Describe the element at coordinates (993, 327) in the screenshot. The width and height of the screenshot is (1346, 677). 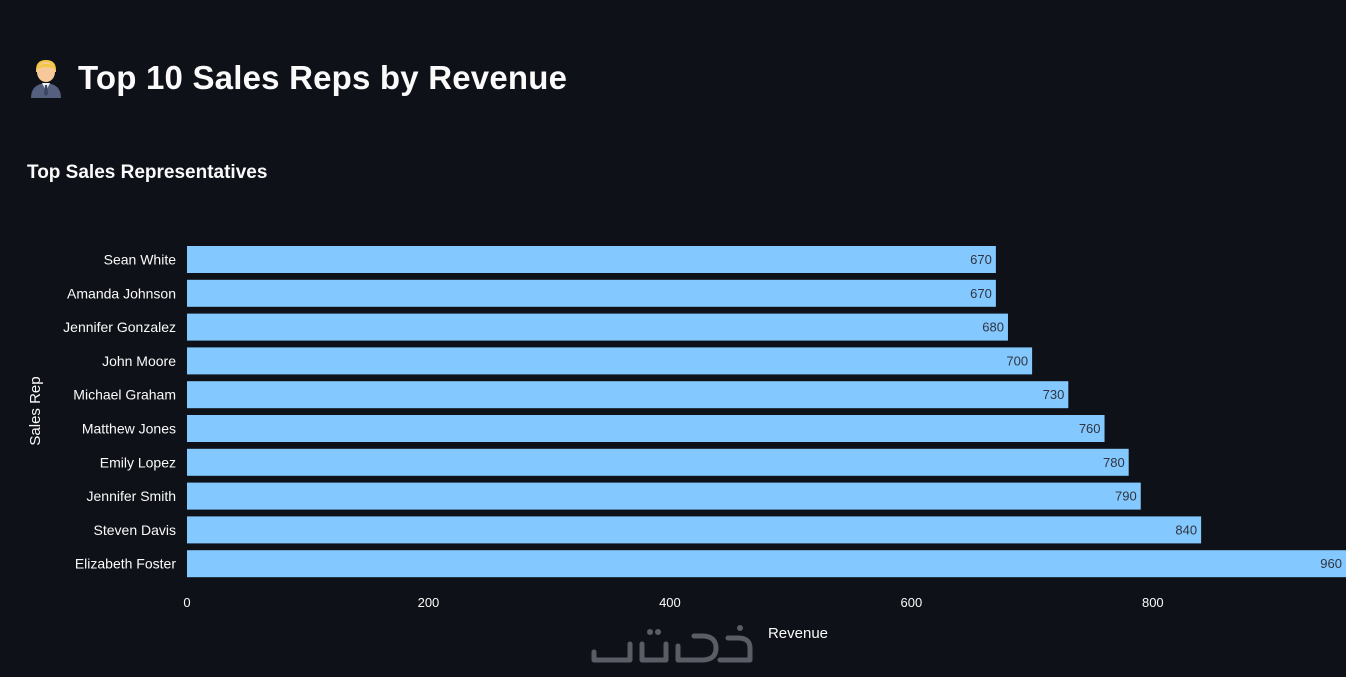
I see `data-label: 680` at that location.